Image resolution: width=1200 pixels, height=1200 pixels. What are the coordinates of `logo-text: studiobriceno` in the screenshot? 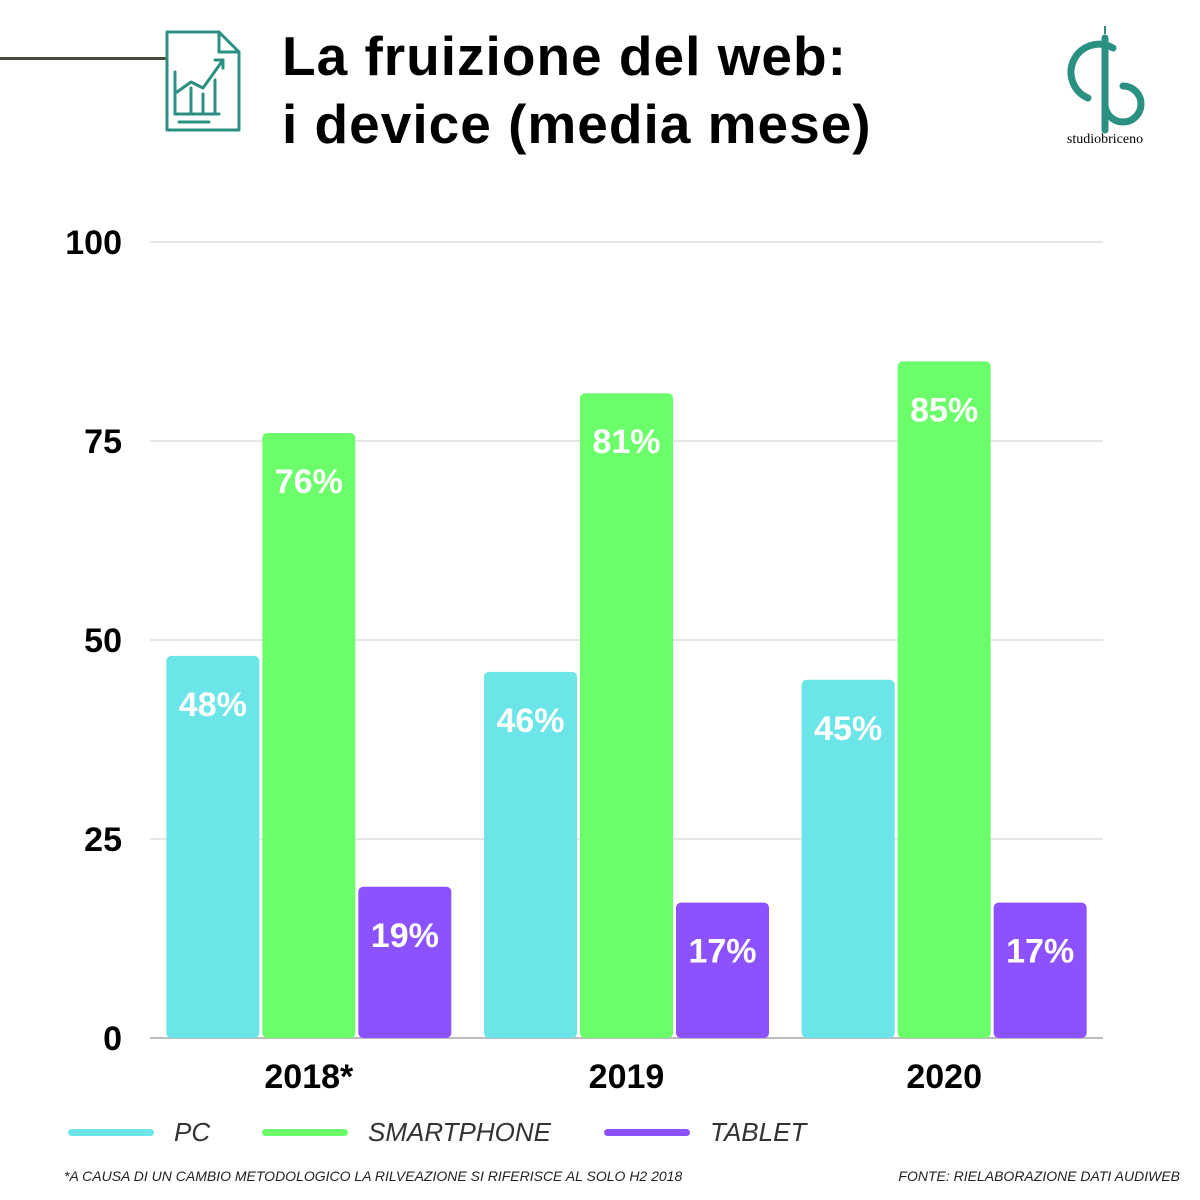 It's located at (1105, 139).